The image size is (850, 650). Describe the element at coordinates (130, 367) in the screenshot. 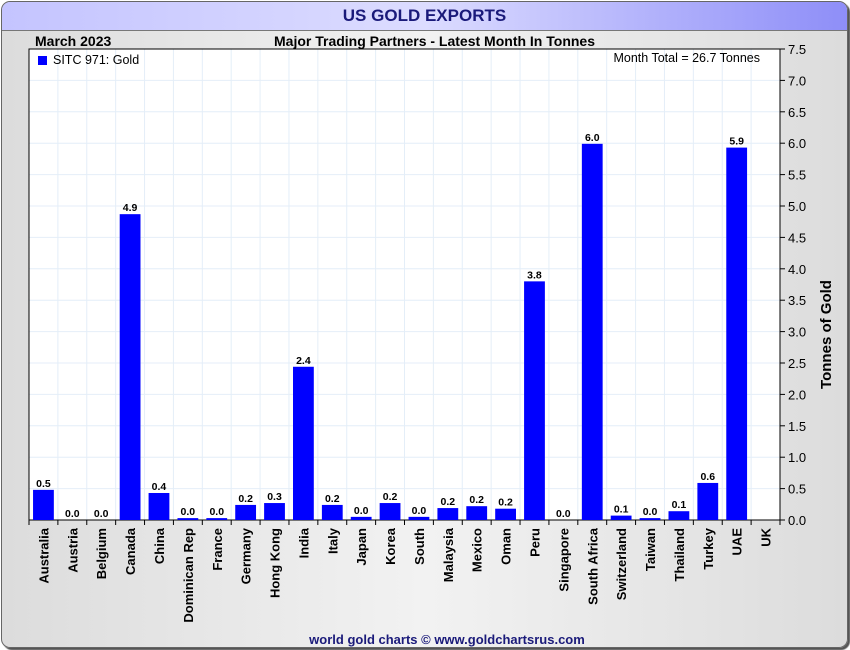

I see `bar-canada` at that location.